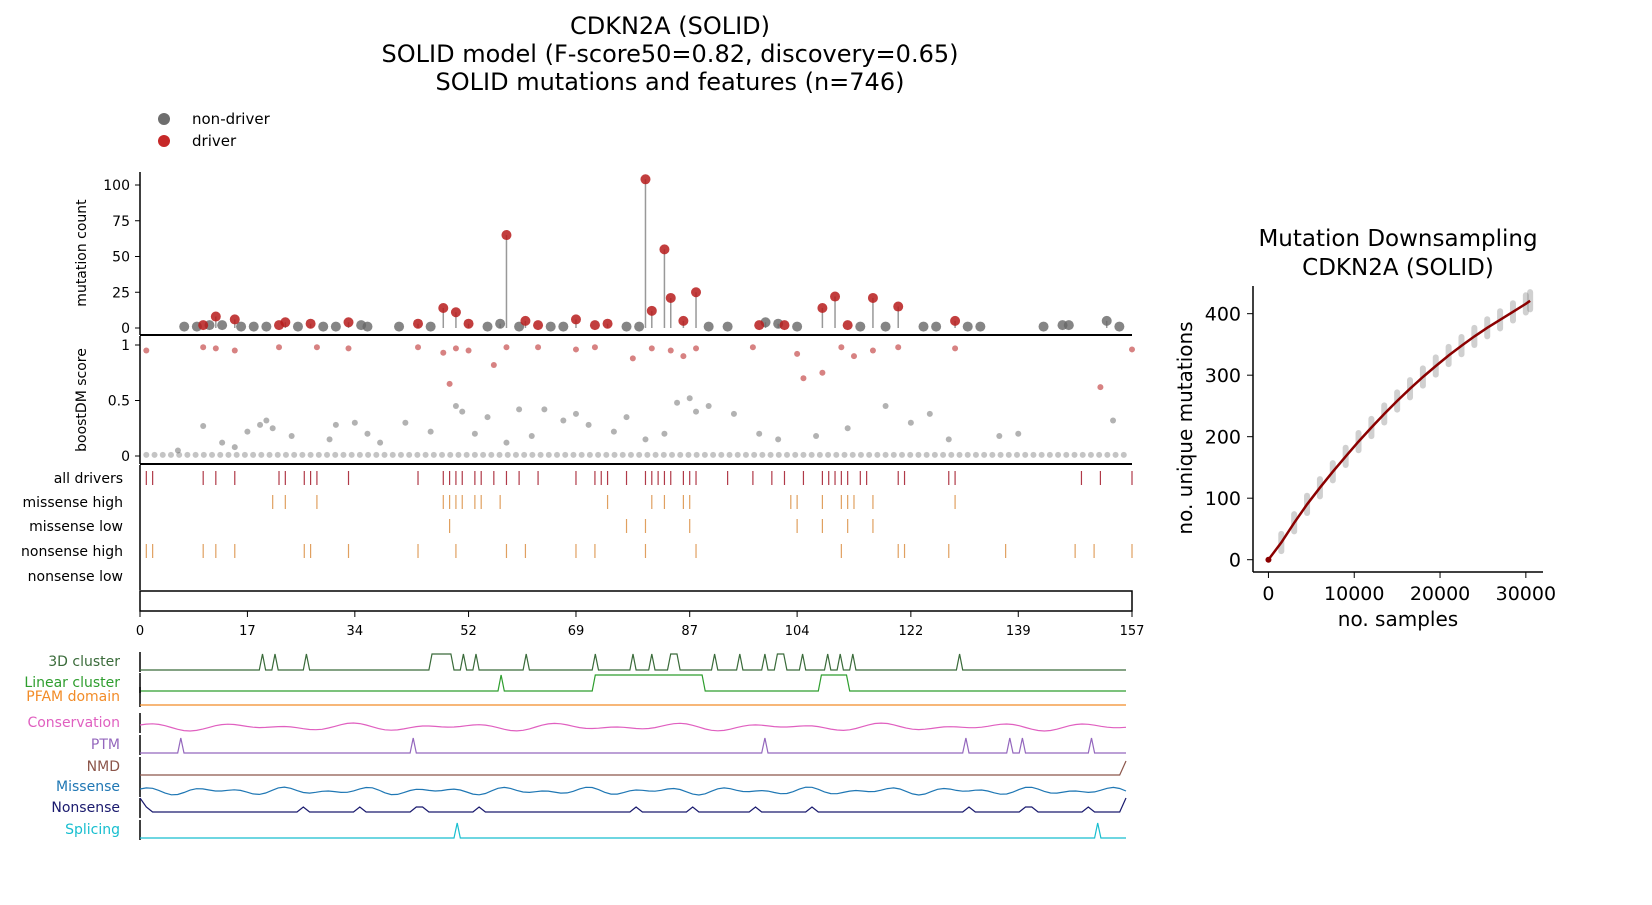 Image resolution: width=1652 pixels, height=905 pixels. I want to click on feature-label: PTM, so click(105, 745).